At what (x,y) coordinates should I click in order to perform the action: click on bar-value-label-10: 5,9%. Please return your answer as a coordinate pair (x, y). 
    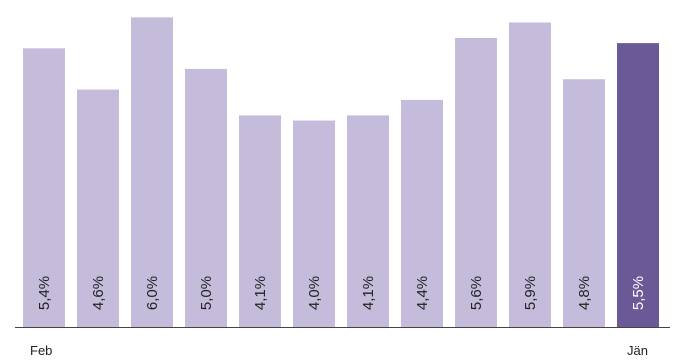
    Looking at the image, I should click on (530, 293).